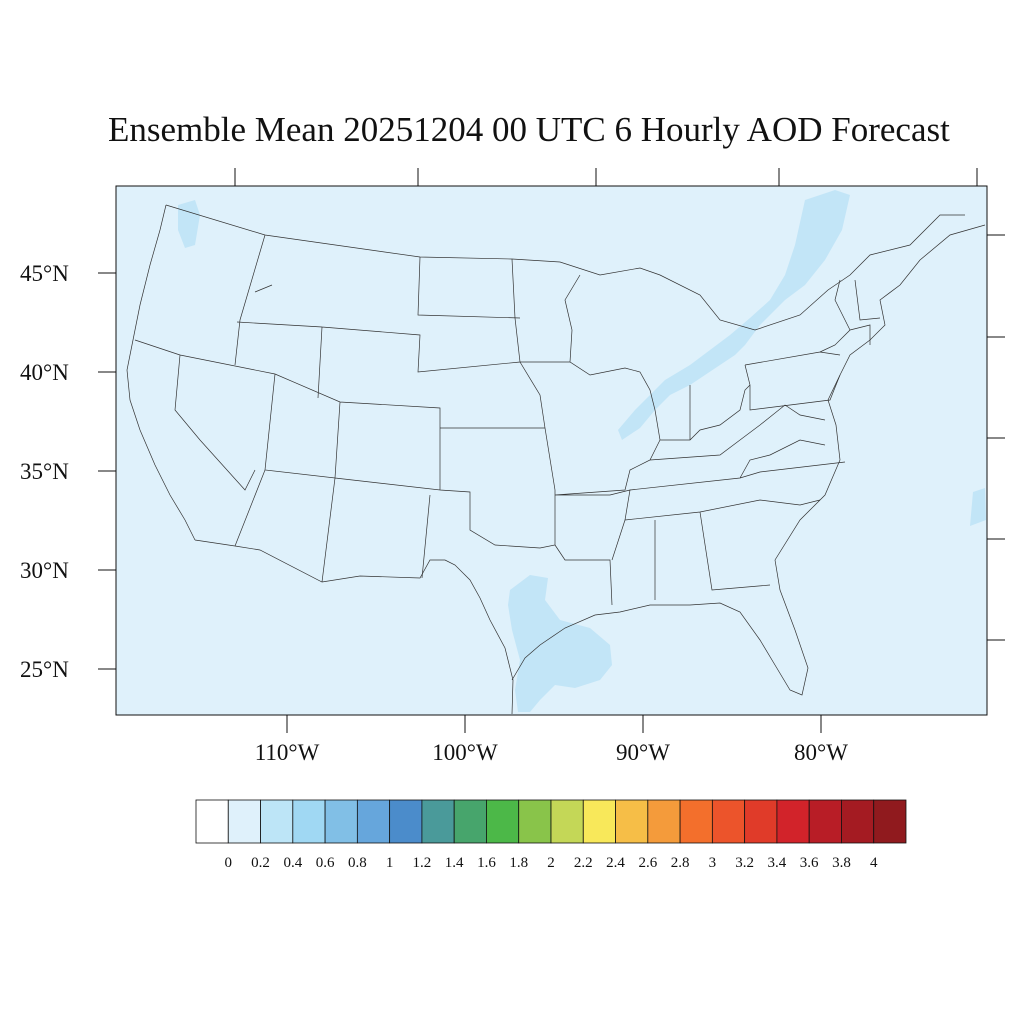 The image size is (1024, 1024). Describe the element at coordinates (744, 863) in the screenshot. I see `colorbar-label: 3.2` at that location.